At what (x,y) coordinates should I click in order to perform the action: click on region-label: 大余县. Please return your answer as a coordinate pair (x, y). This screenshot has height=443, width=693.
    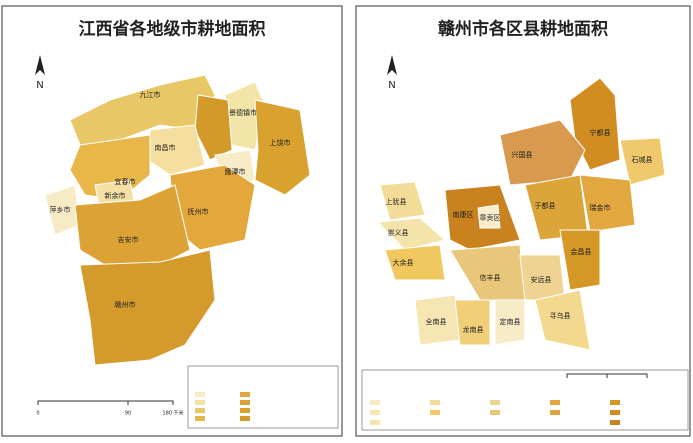
    Looking at the image, I should click on (403, 262).